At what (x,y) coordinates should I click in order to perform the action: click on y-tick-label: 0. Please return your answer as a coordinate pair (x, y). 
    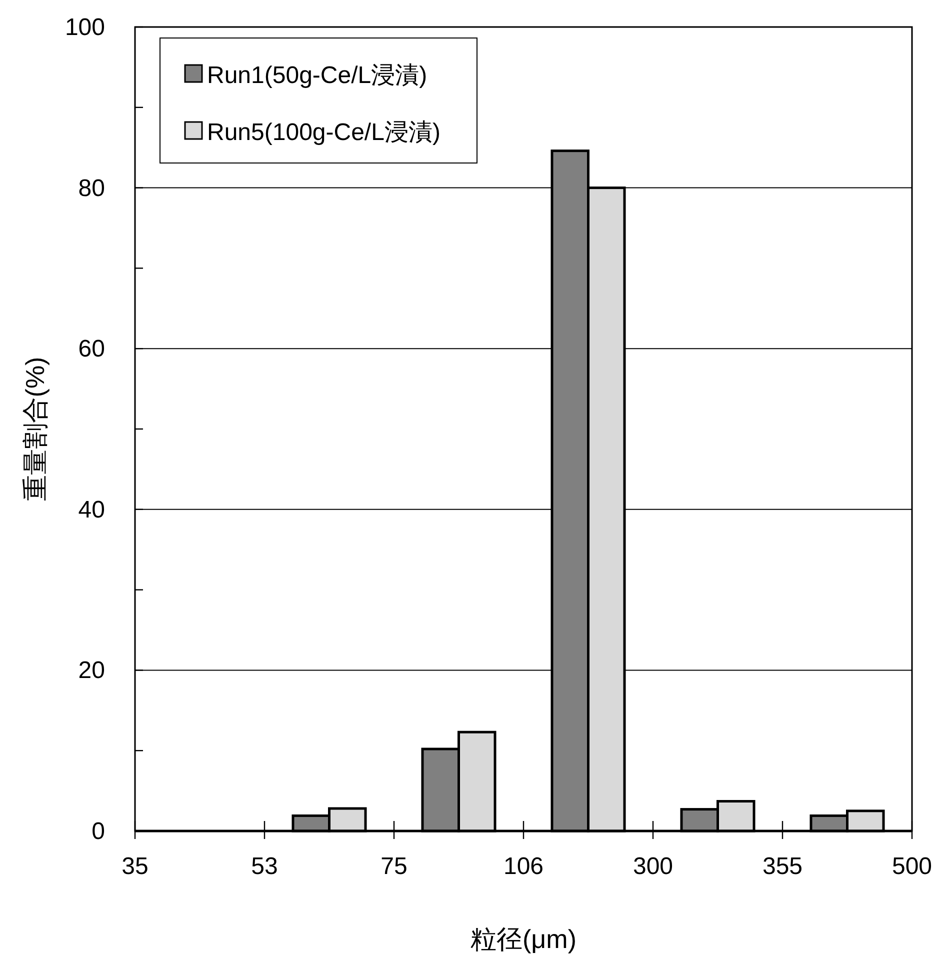
    Looking at the image, I should click on (98, 831).